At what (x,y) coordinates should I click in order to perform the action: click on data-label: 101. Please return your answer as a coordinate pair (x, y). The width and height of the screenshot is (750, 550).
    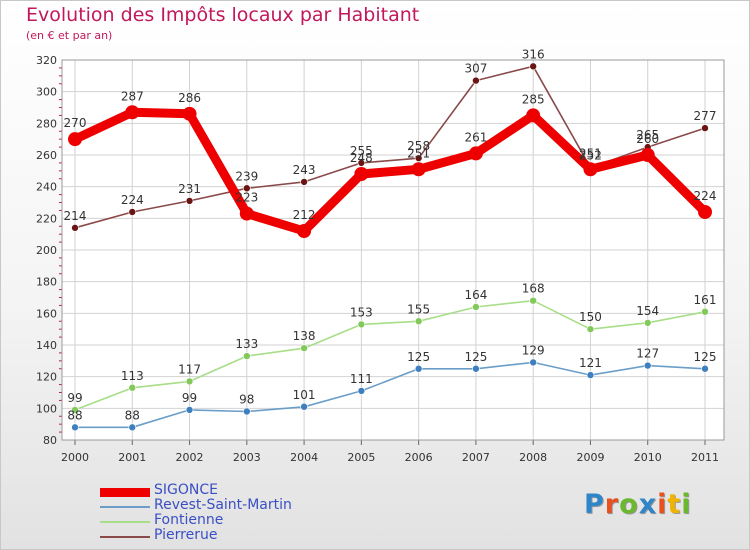
    Looking at the image, I should click on (304, 395).